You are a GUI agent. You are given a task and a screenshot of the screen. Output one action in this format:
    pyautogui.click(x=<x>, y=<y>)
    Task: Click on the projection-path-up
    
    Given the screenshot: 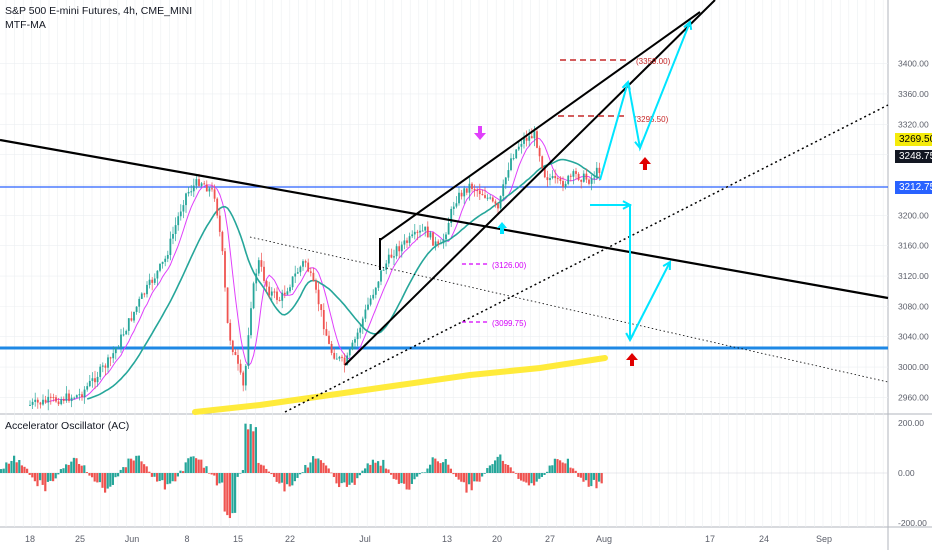 What is the action you would take?
    pyautogui.click(x=645, y=101)
    